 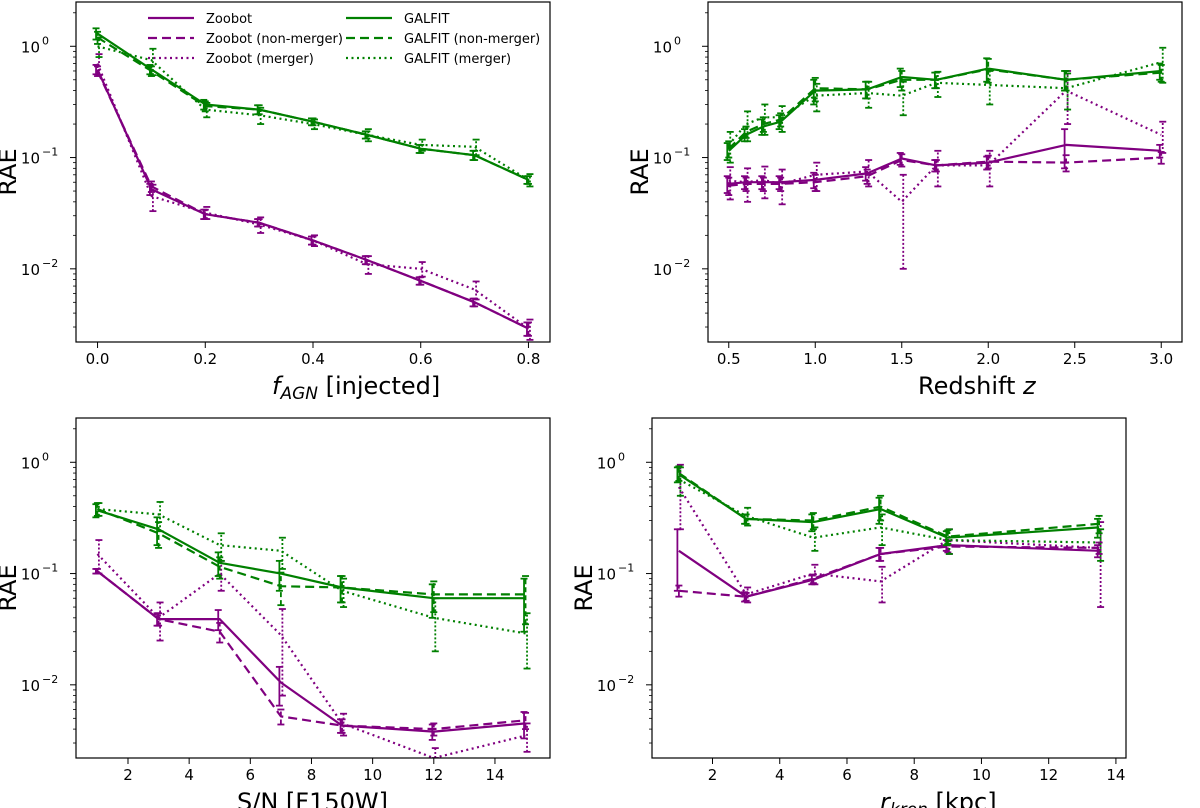 I want to click on series-zoobot-dashed, so click(x=313, y=201).